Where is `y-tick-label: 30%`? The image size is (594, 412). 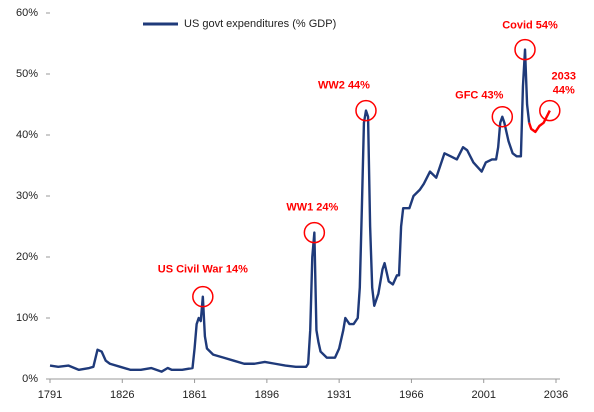
y-tick-label: 30% is located at coordinates (27, 196).